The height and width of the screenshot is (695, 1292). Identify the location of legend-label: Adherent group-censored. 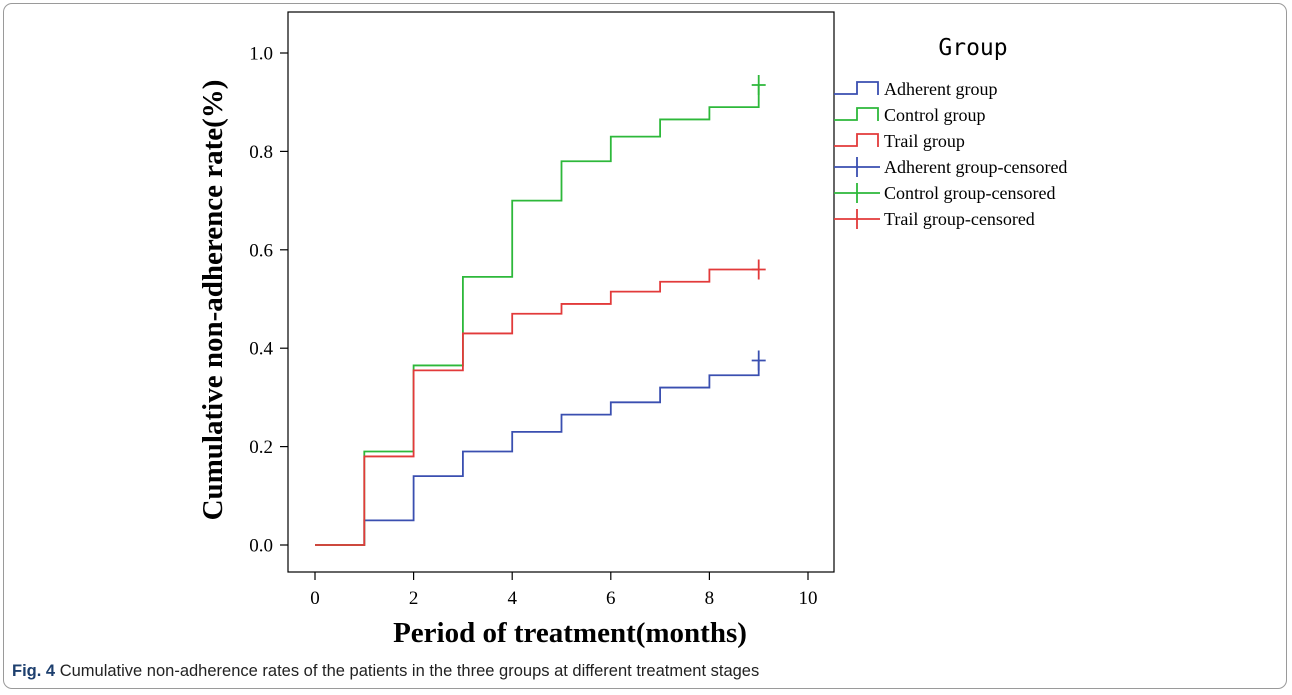
(975, 167).